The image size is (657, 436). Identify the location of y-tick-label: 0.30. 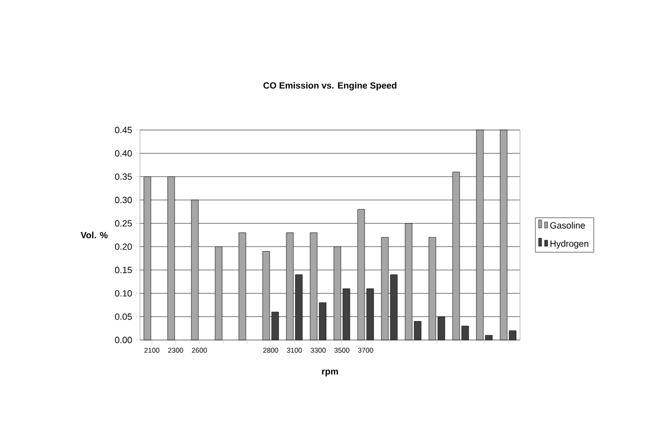
(123, 200).